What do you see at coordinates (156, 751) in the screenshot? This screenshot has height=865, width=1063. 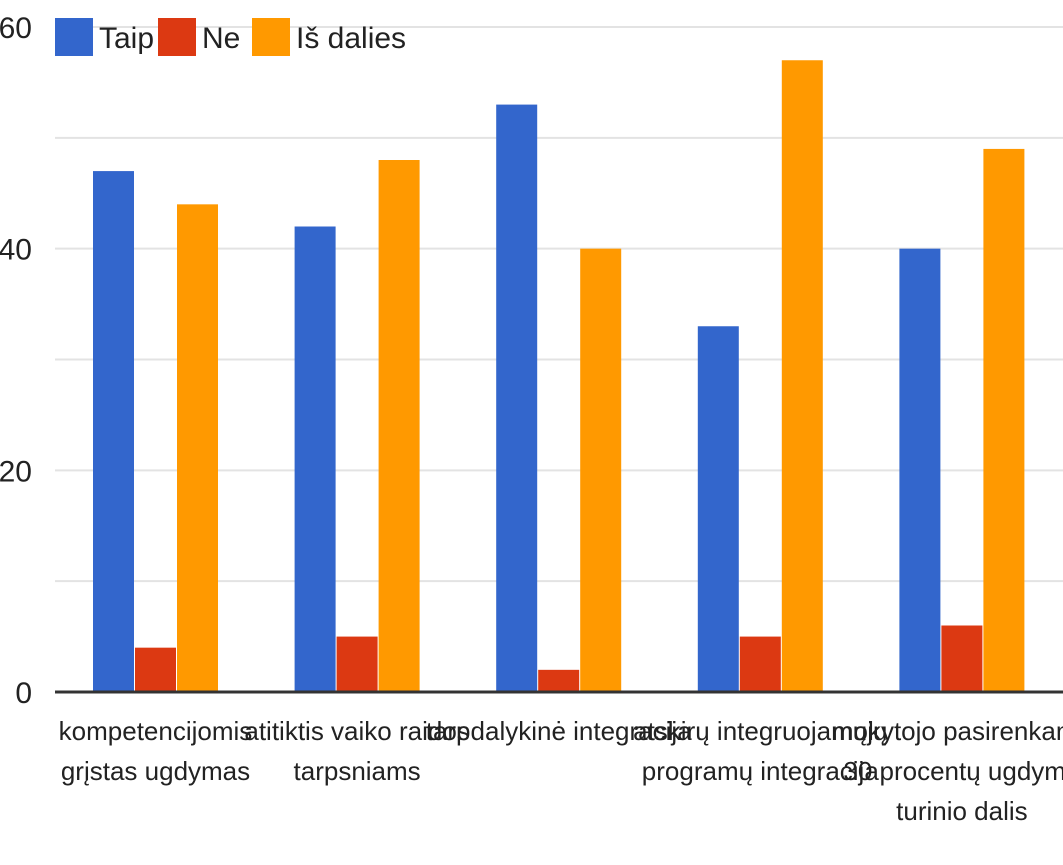 I see `x-category-label: kompetencijomis grįstas ugdymas` at bounding box center [156, 751].